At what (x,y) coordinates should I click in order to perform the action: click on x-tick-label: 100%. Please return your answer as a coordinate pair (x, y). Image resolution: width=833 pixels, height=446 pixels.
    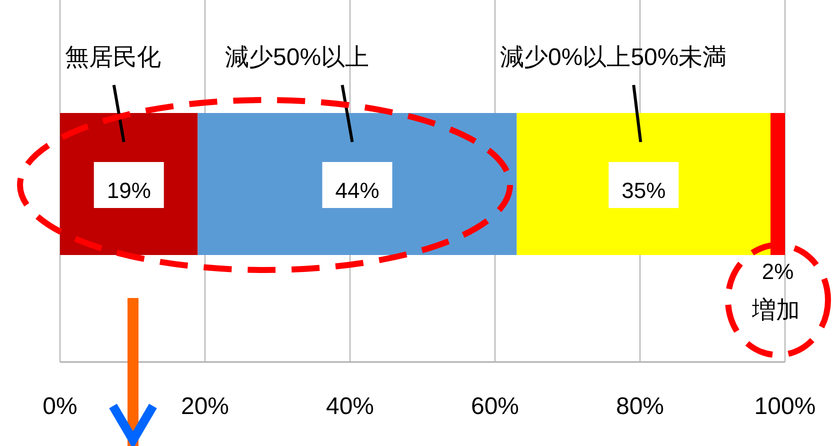
    Looking at the image, I should click on (785, 406).